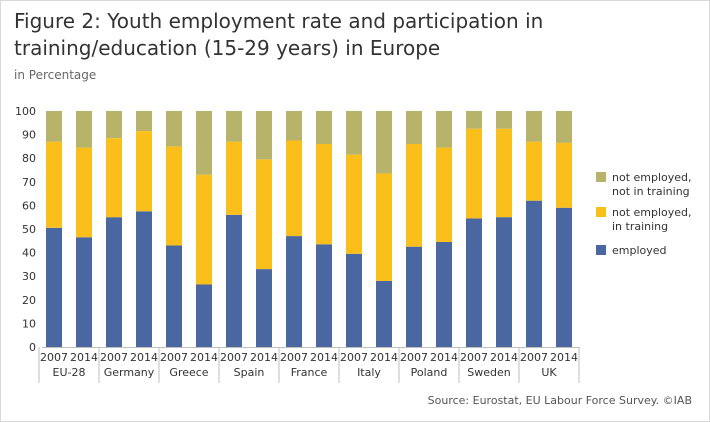  Describe the element at coordinates (601, 212) in the screenshot. I see `legend-swatch-not-employed-in-training` at that location.